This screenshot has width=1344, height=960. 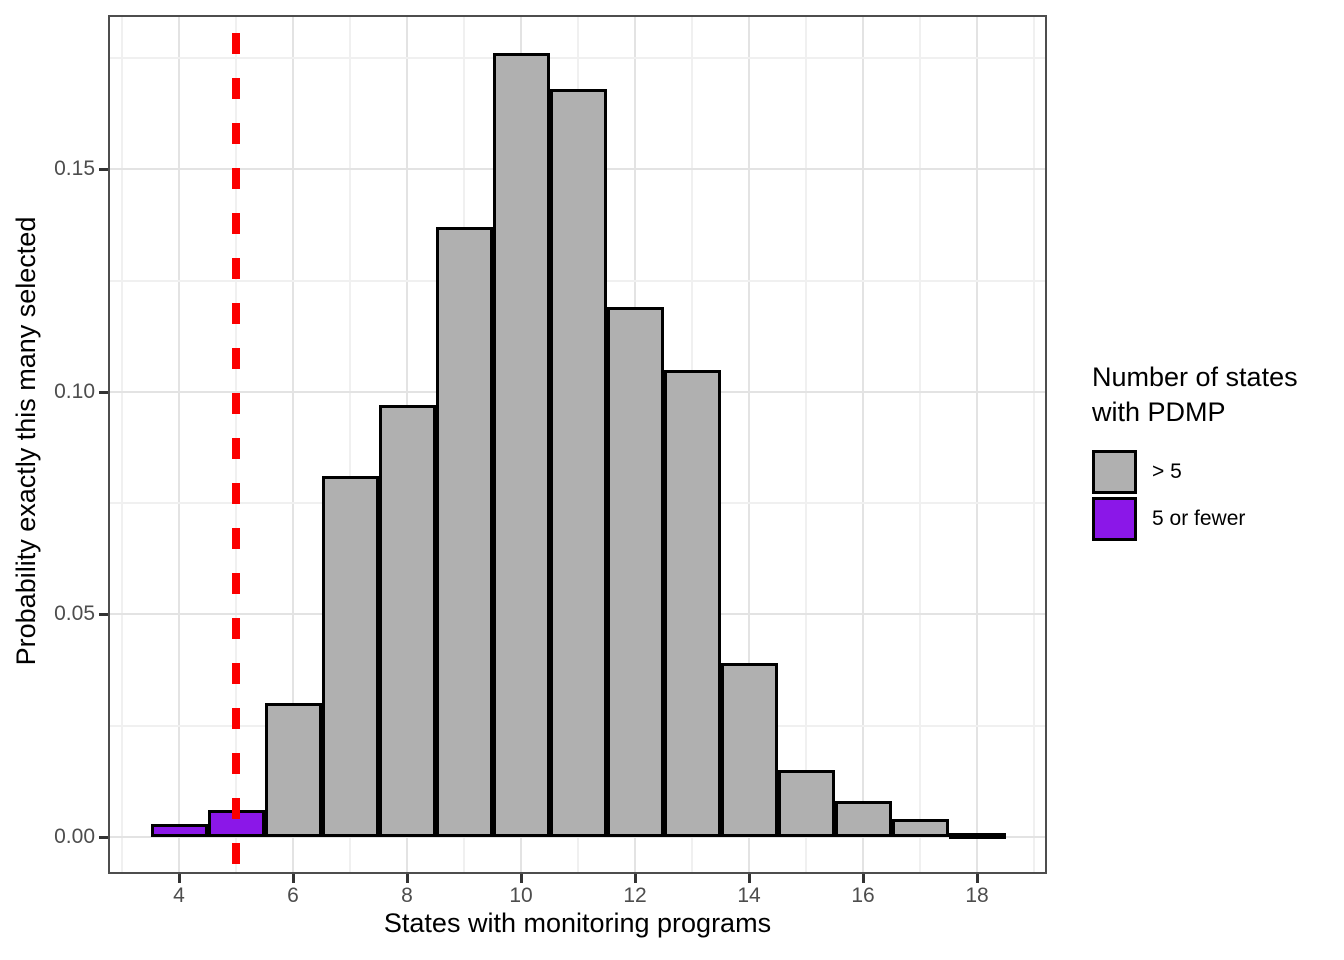 What do you see at coordinates (749, 895) in the screenshot?
I see `x-axis-tick-label: 14` at bounding box center [749, 895].